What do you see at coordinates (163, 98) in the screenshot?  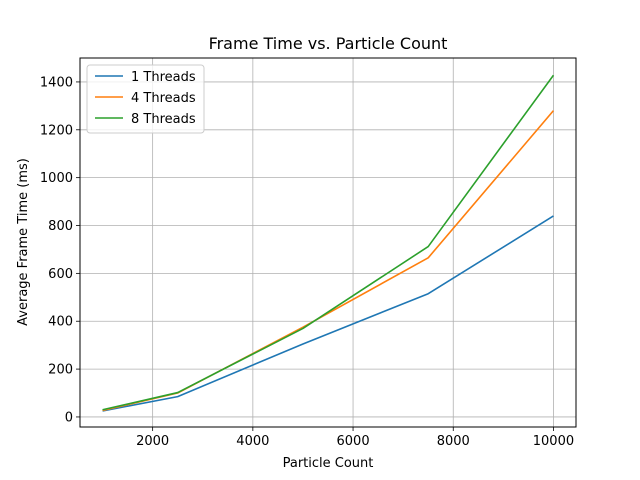 I see `legend-entry-label: 4 Threads` at bounding box center [163, 98].